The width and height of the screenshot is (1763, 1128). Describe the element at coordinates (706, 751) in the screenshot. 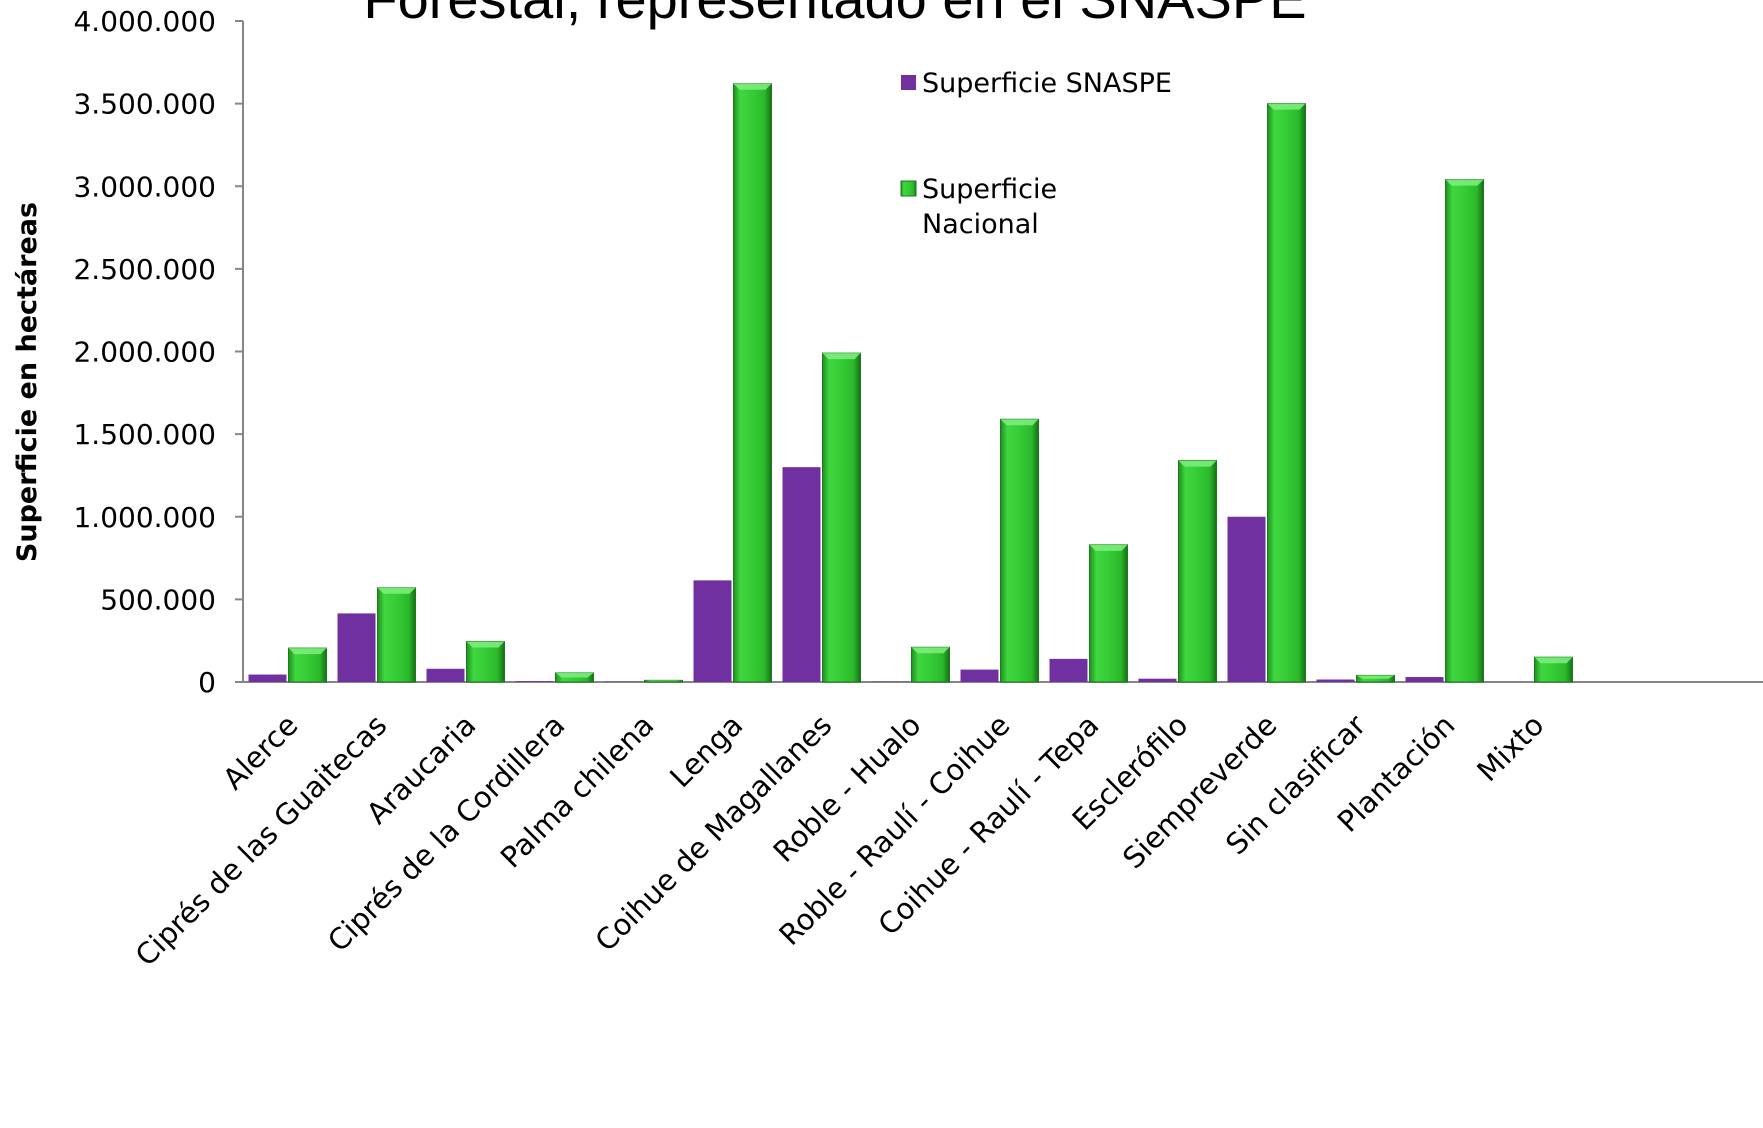

I see `x-category-label: Lenga` at that location.